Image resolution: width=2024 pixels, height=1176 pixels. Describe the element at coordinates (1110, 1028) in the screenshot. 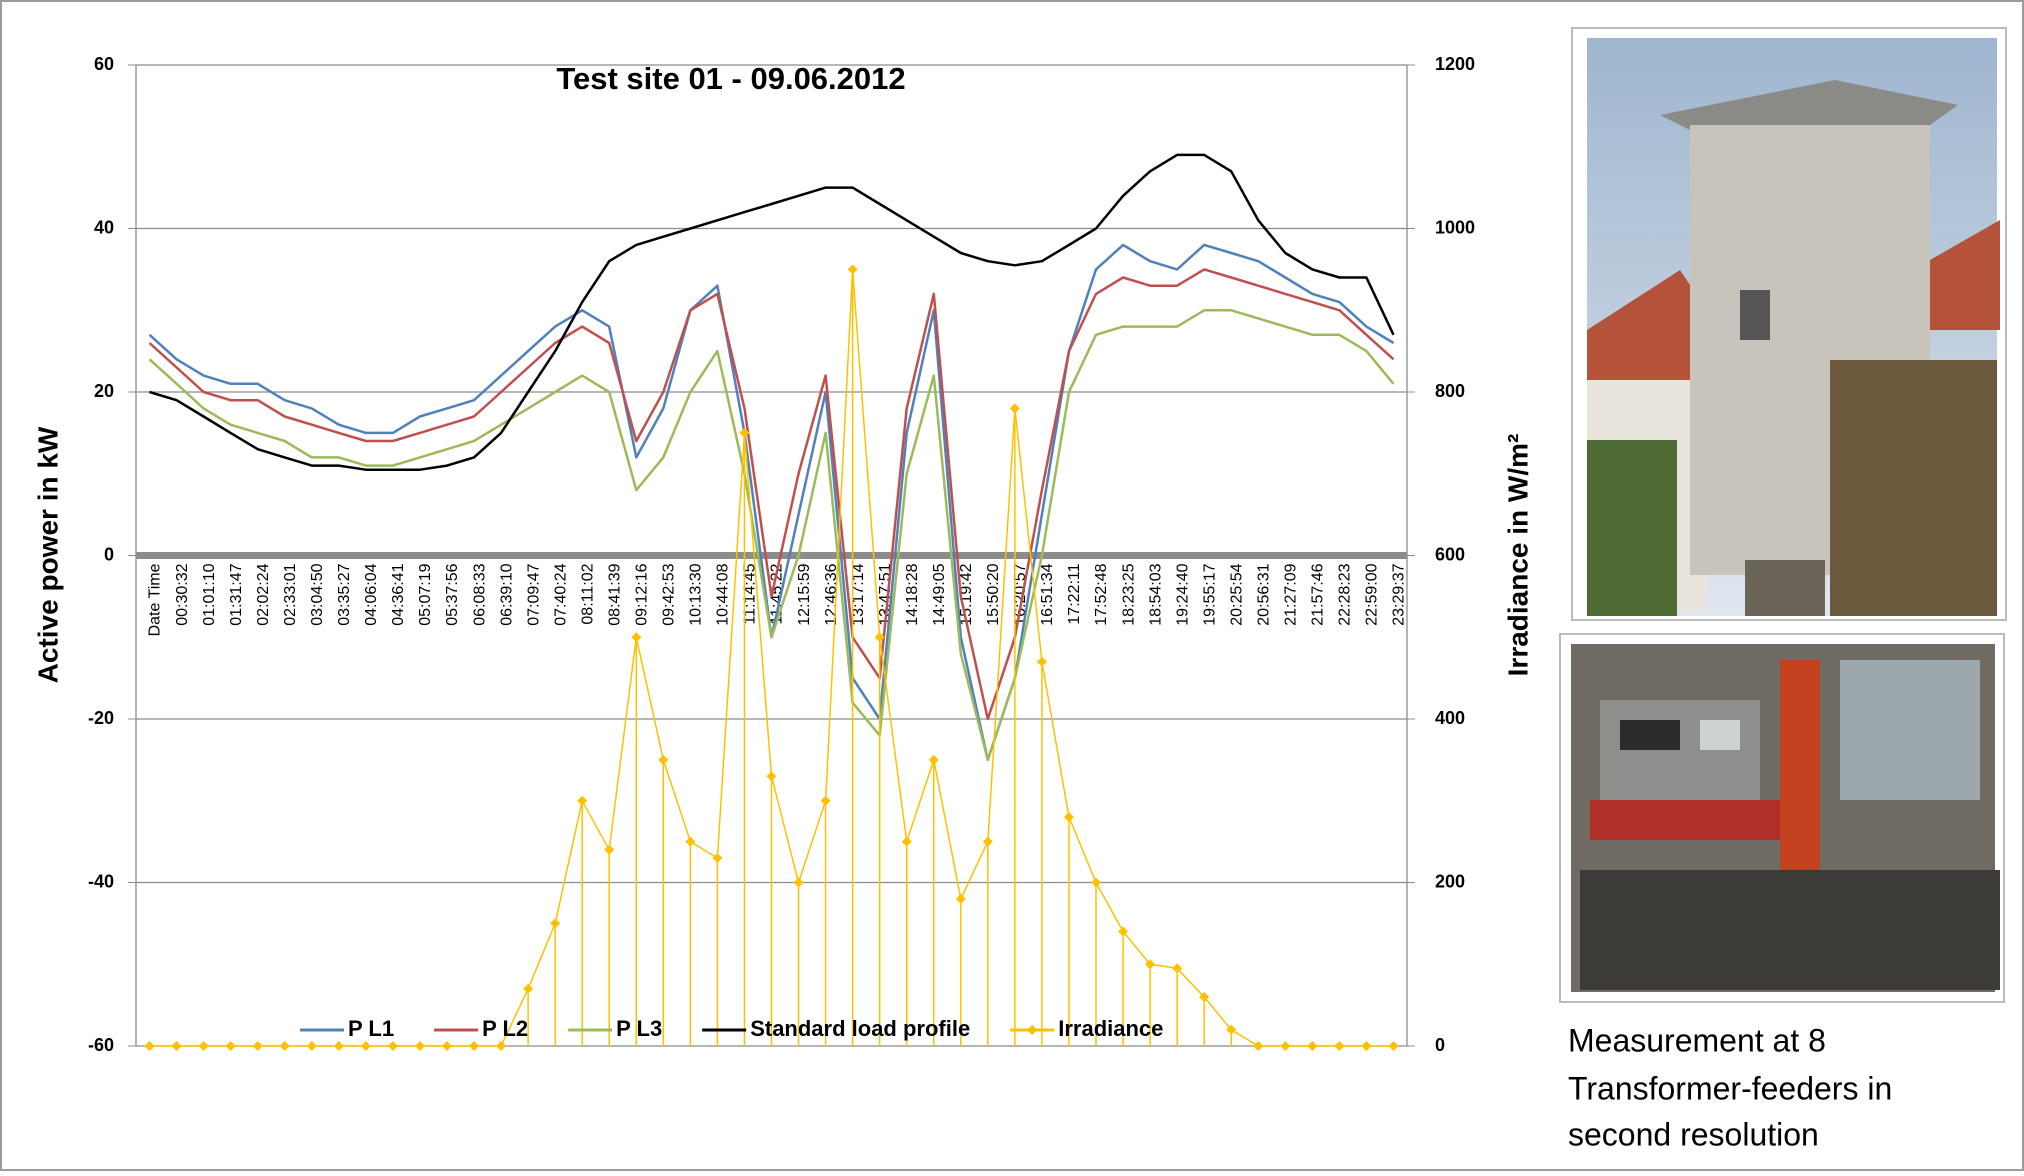

I see `legend-label: Irradiance` at that location.